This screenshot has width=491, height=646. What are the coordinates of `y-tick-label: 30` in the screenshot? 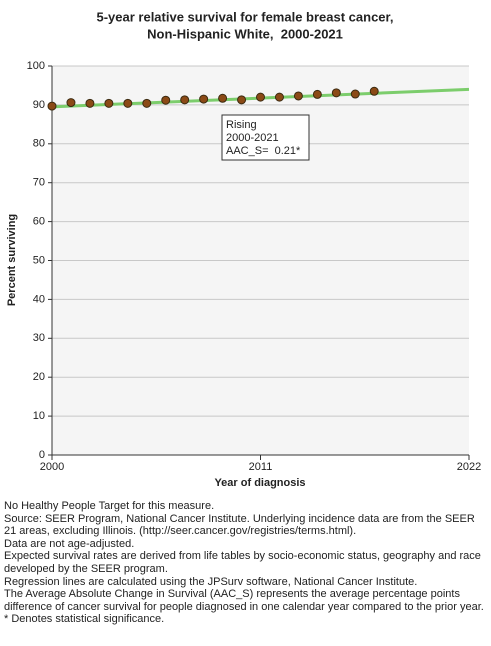 It's located at (39, 338).